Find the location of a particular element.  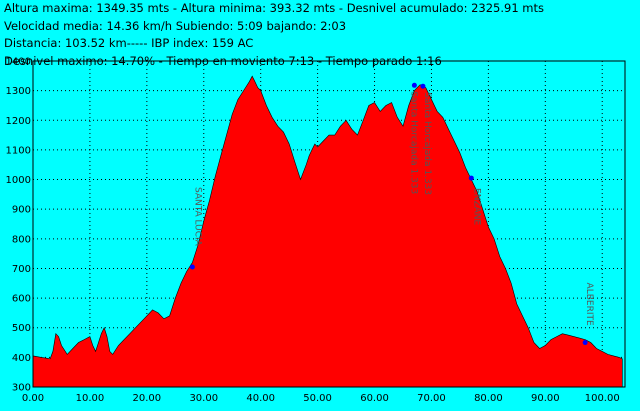

x-tick-label: 90.00 is located at coordinates (545, 398).